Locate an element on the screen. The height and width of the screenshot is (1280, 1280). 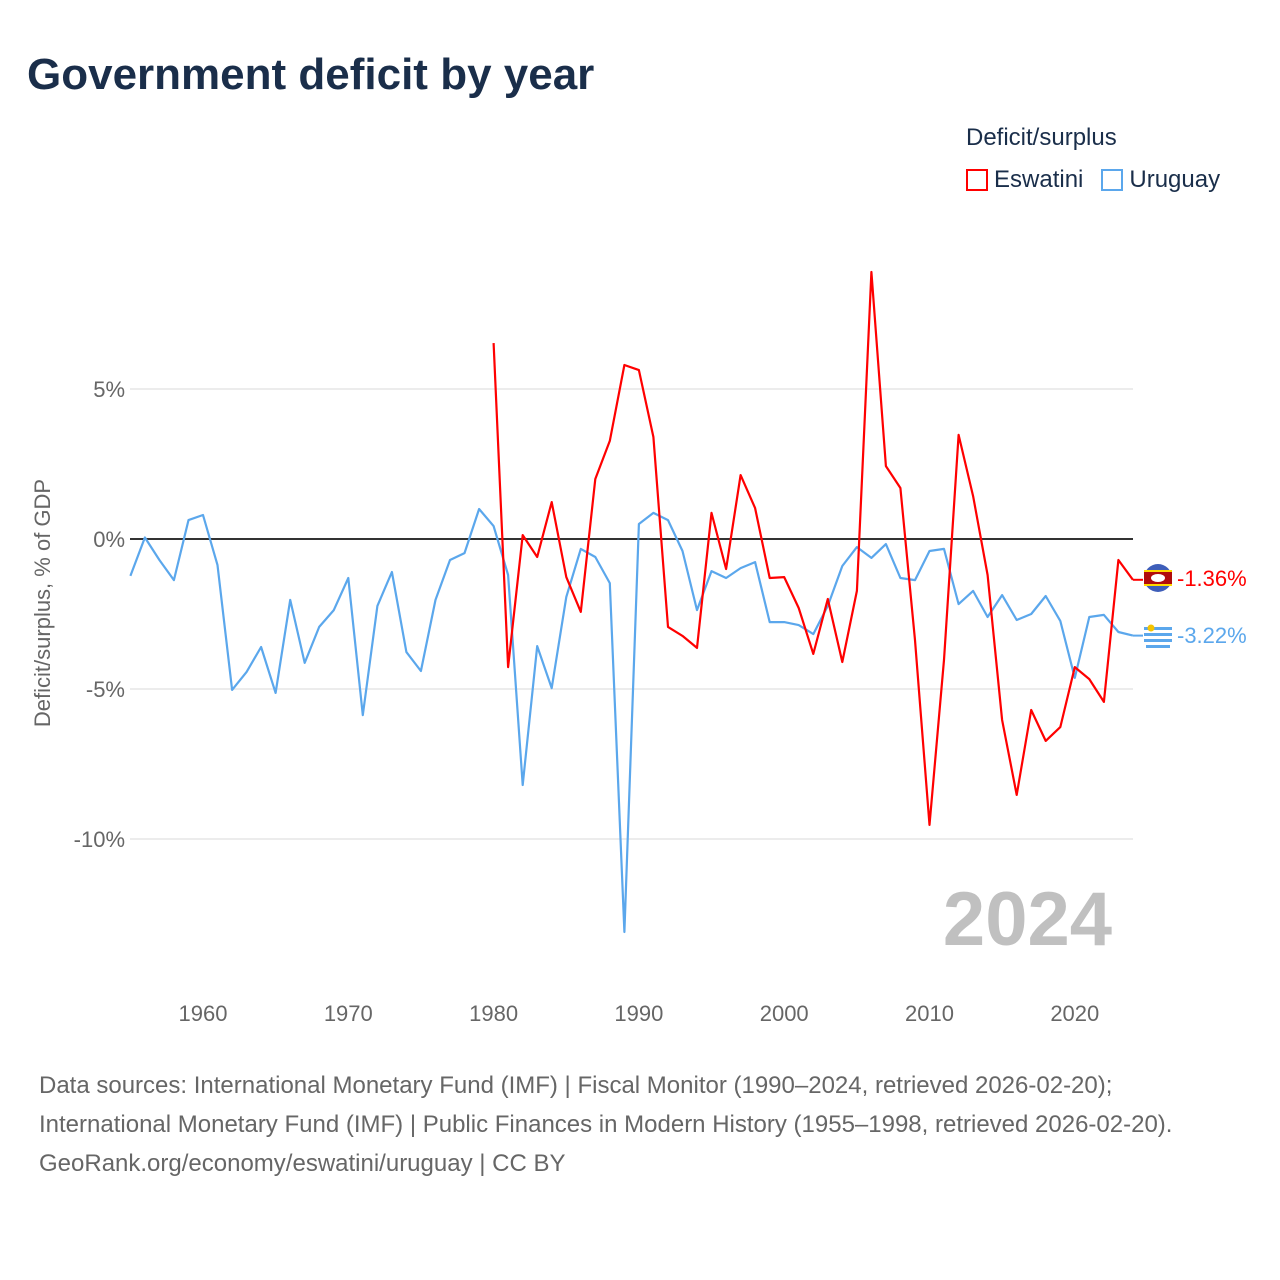
end-label-uruguay: -3.22% is located at coordinates (1212, 635).